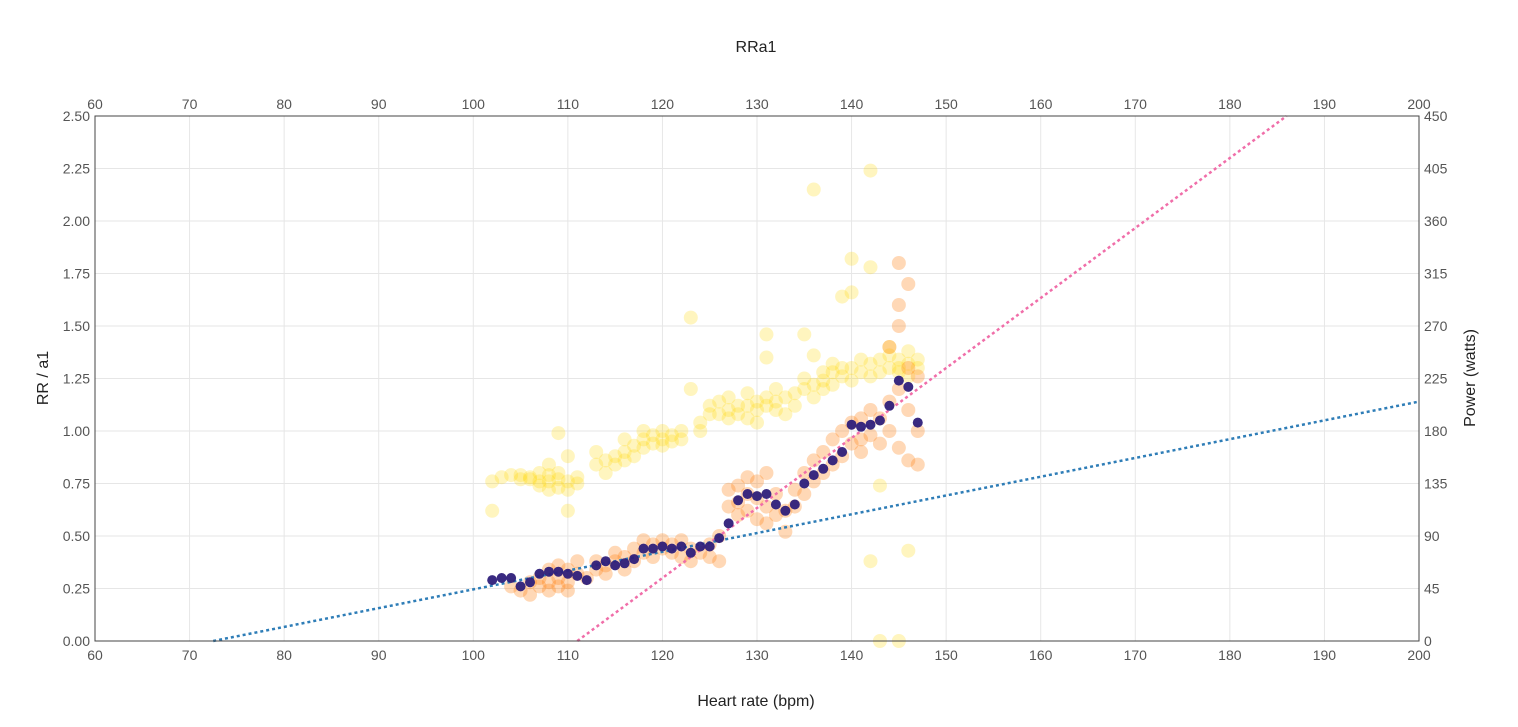 Image resolution: width=1518 pixels, height=727 pixels. I want to click on y2-tick-label: 45, so click(1432, 589).